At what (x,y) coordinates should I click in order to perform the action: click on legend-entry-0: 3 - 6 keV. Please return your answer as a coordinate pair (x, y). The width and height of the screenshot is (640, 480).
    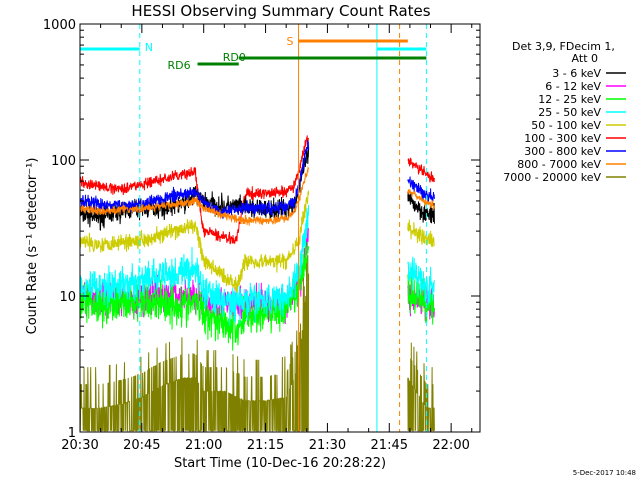
    Looking at the image, I should click on (576, 73).